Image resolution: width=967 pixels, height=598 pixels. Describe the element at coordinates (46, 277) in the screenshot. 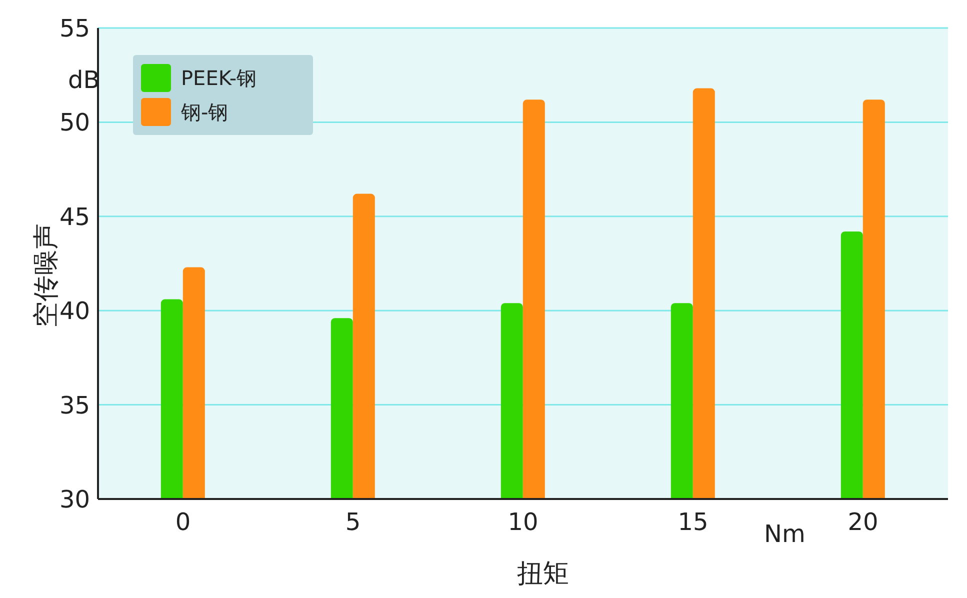

I see `y-axis-title: 空传噪声` at that location.